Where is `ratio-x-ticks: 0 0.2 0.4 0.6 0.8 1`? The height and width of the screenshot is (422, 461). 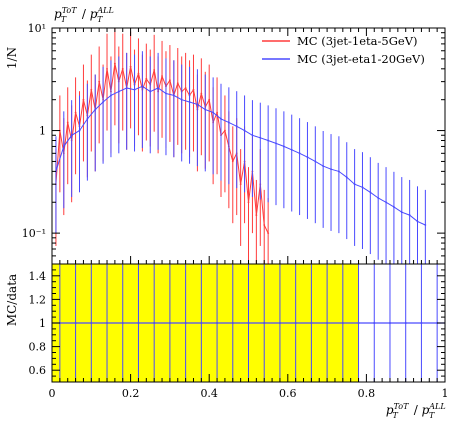
ratio-x-ticks: 0 0.2 0.4 0.6 0.8 1 is located at coordinates (249, 387).